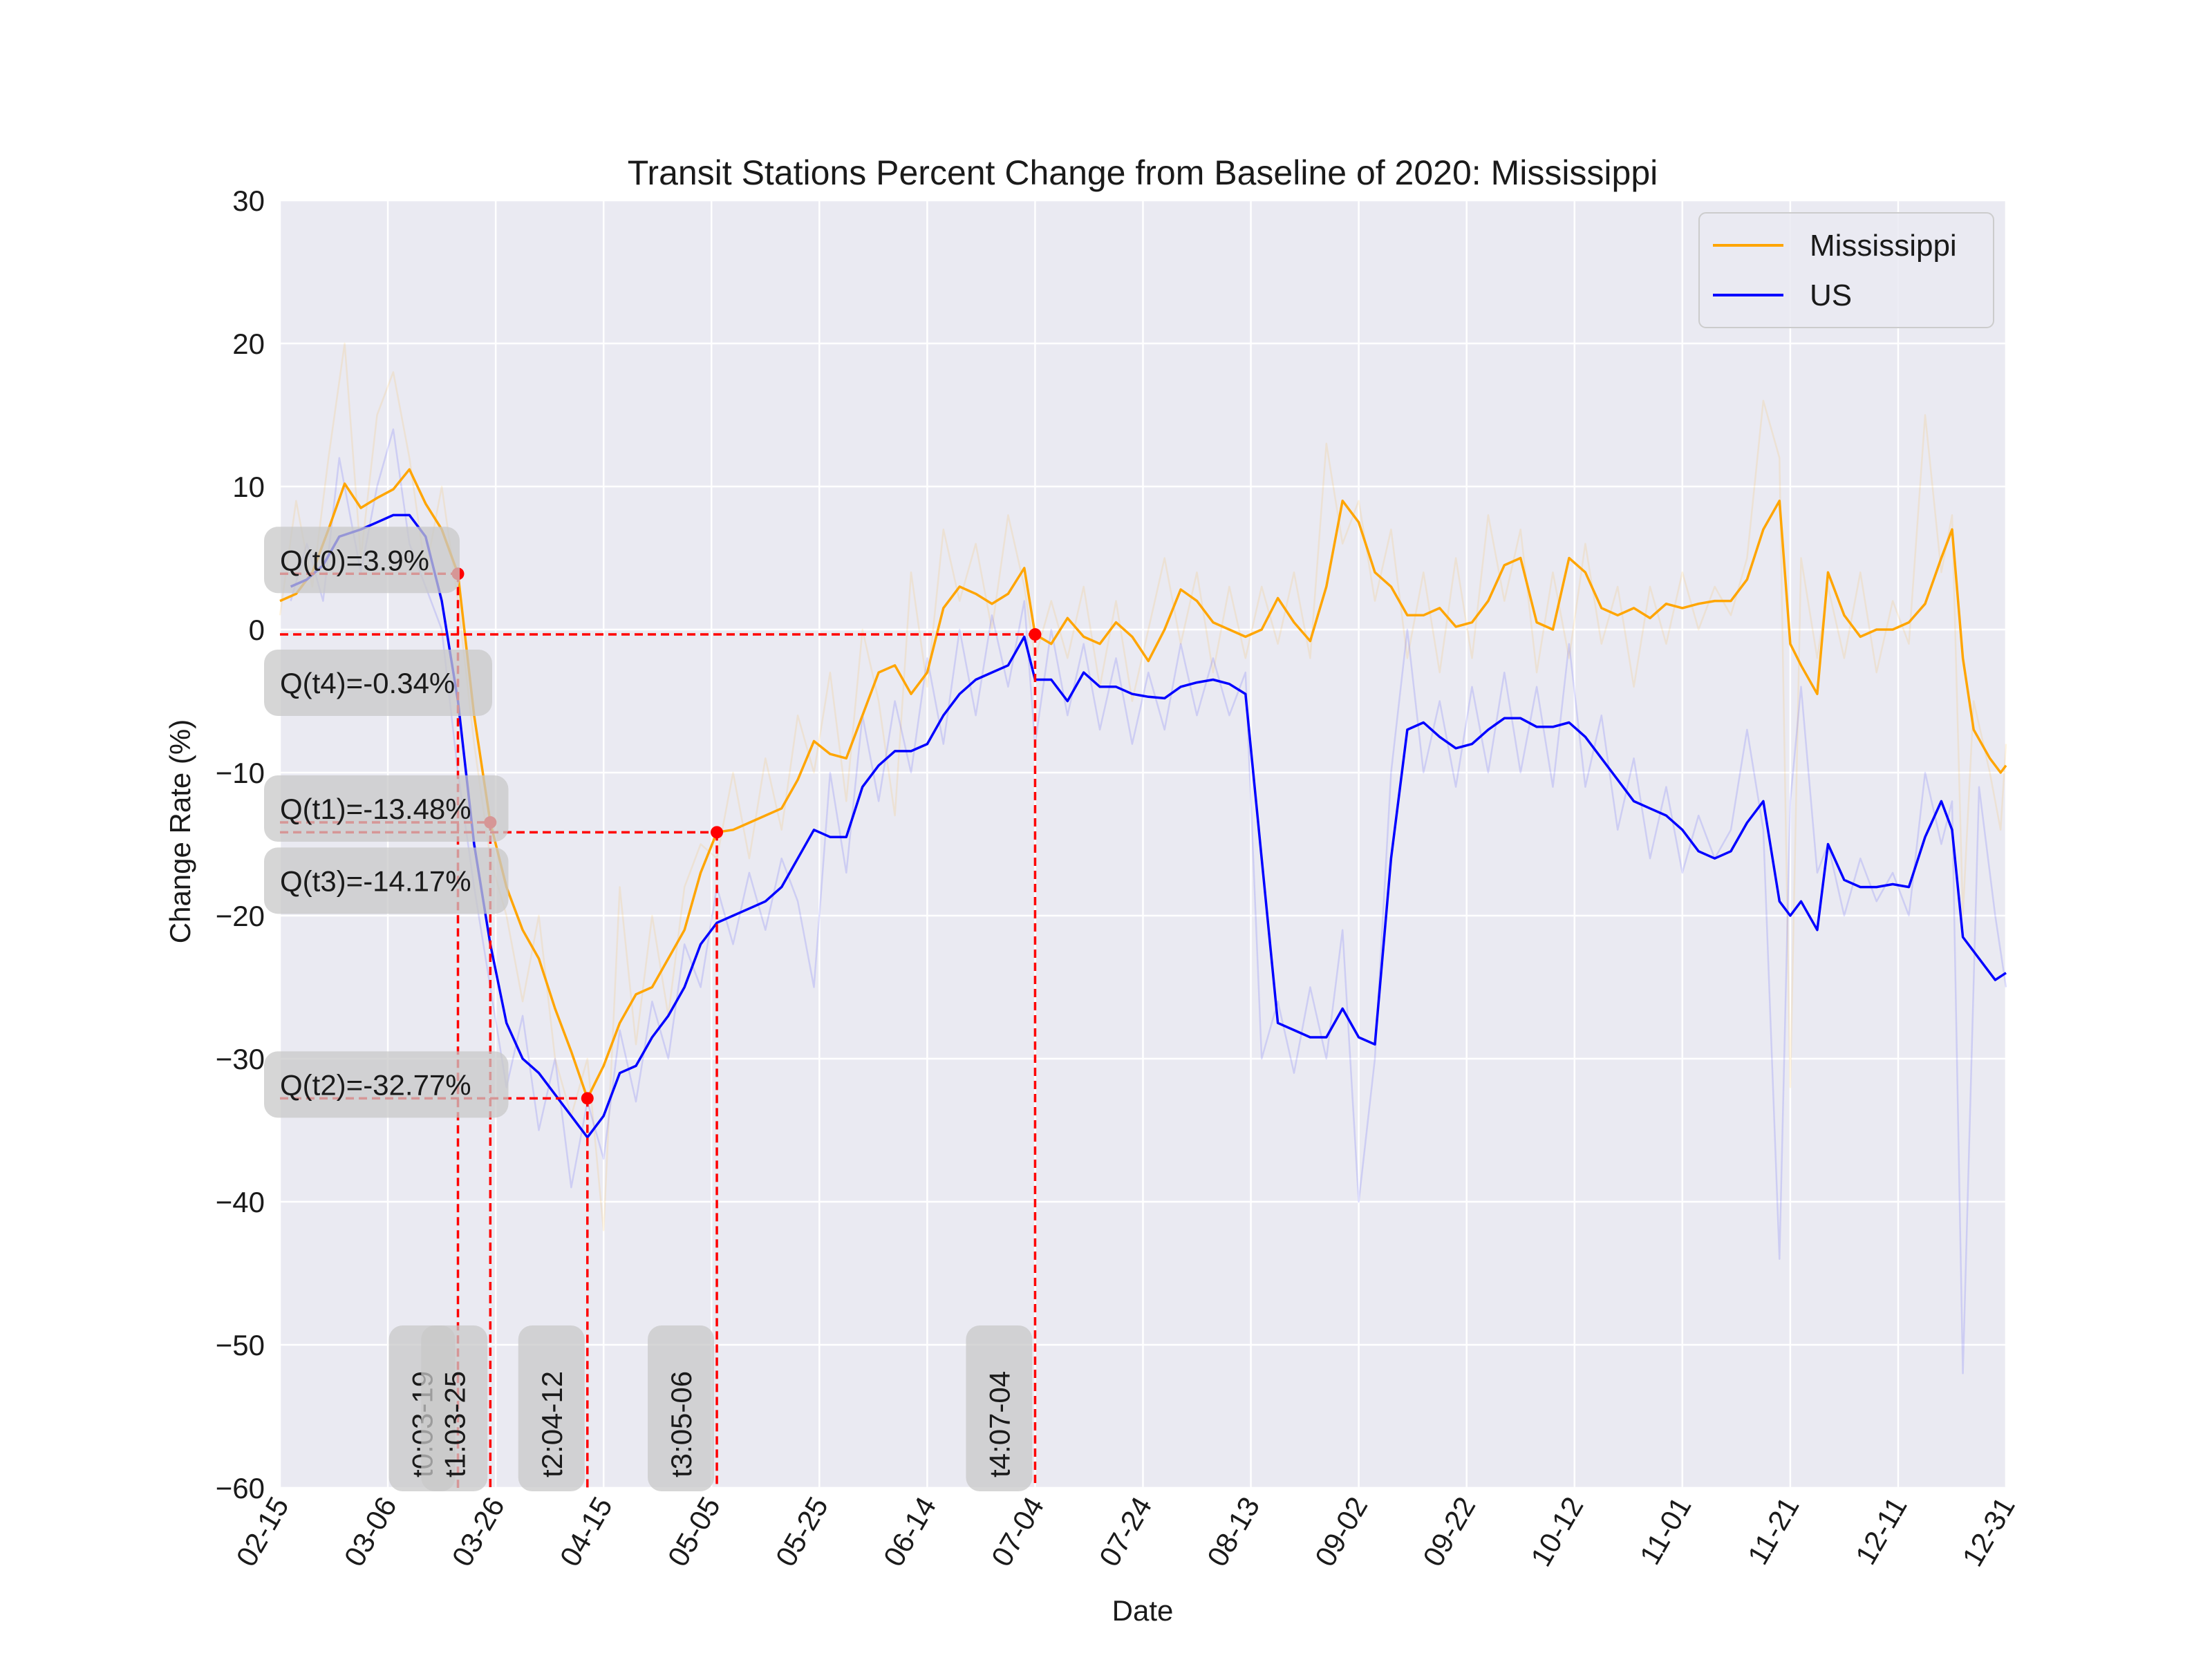 The image size is (2212, 1662). I want to click on y-tick-label: −40, so click(240, 1202).